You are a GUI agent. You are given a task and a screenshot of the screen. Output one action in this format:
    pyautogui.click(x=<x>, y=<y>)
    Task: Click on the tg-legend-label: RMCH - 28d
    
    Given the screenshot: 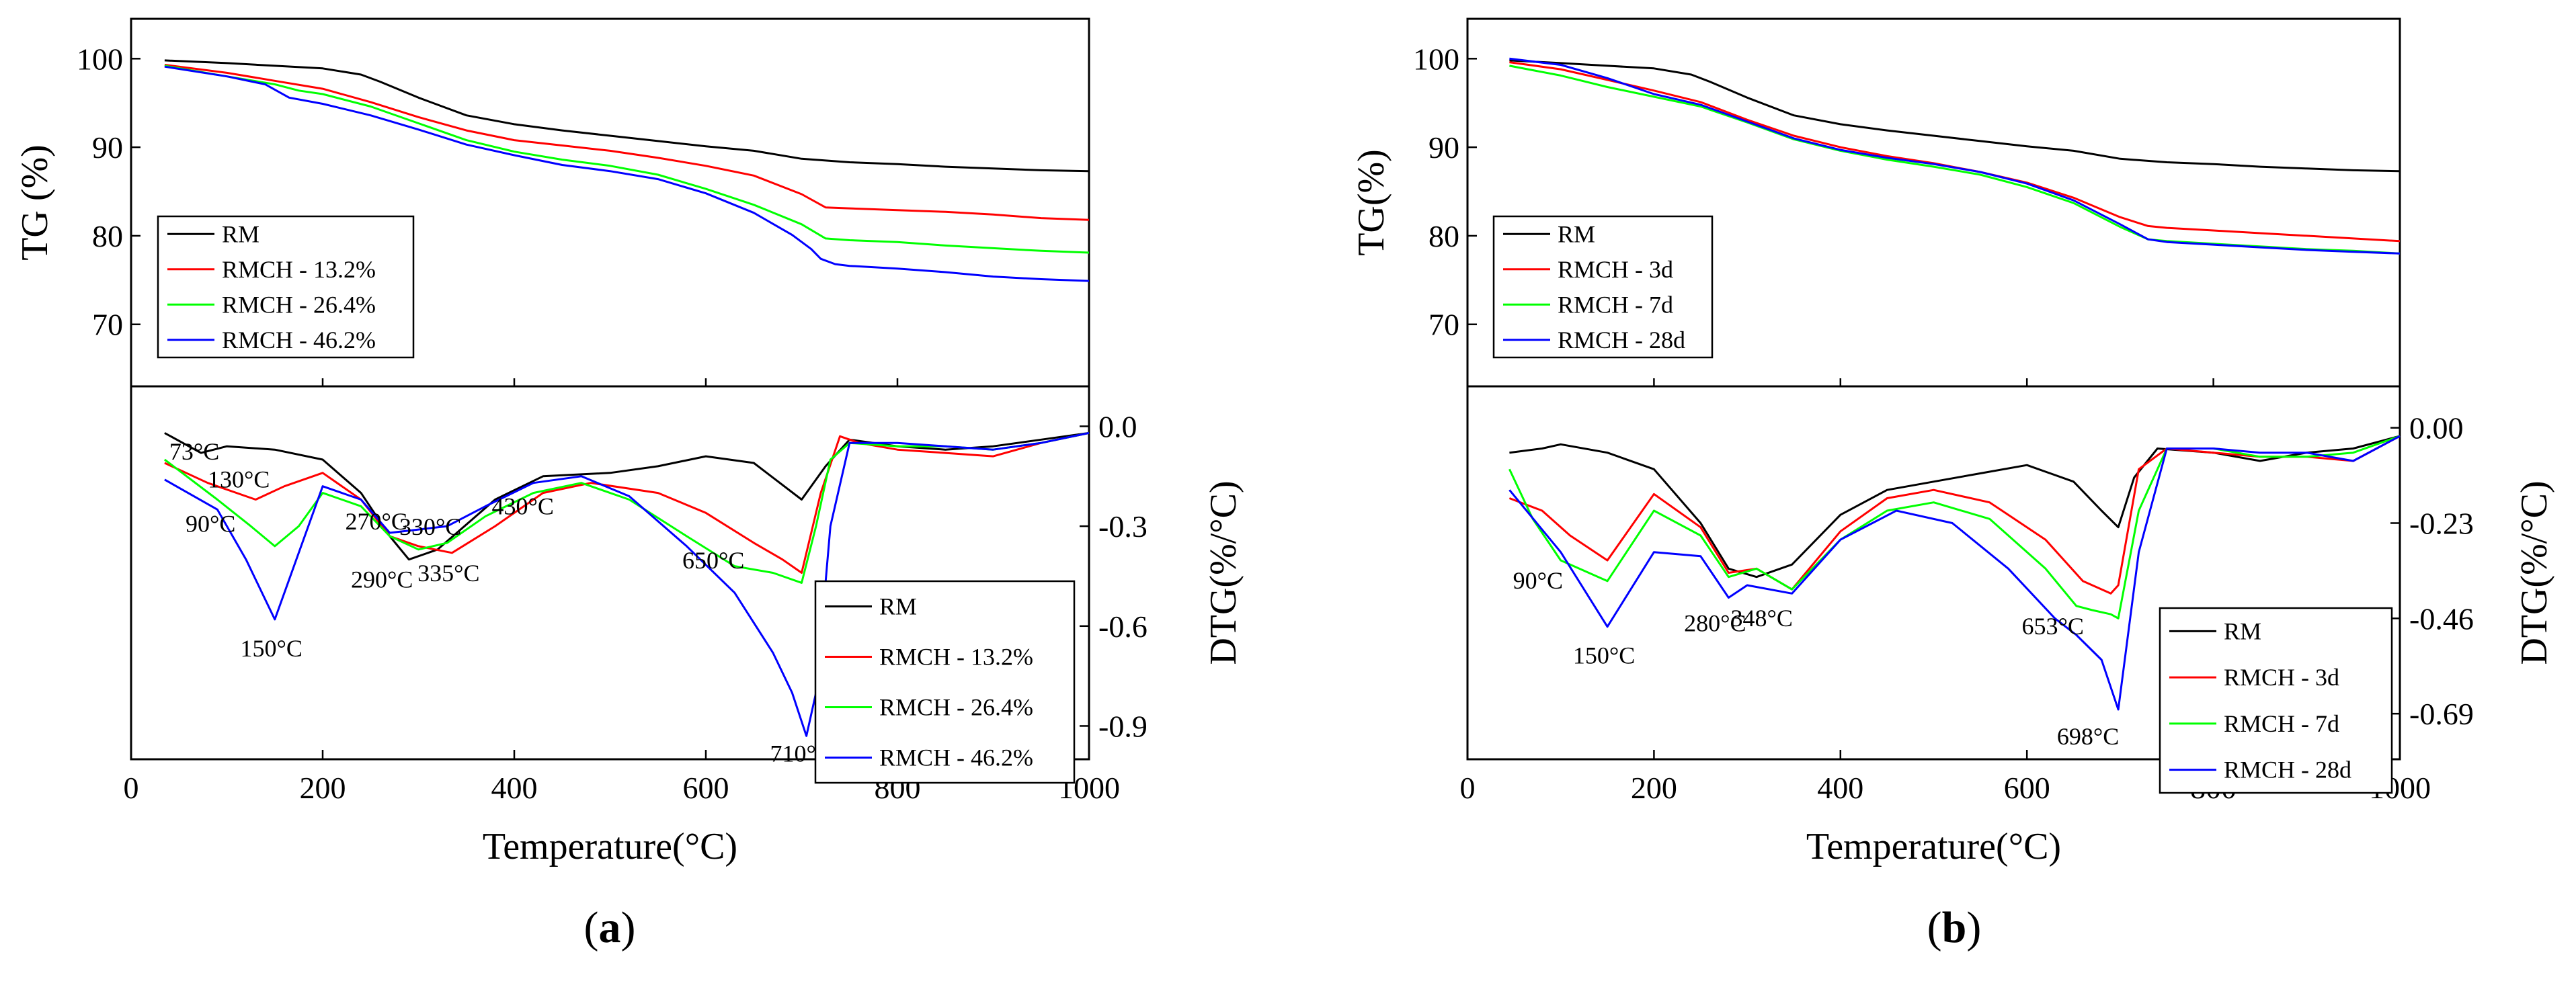 What is the action you would take?
    pyautogui.click(x=1621, y=340)
    